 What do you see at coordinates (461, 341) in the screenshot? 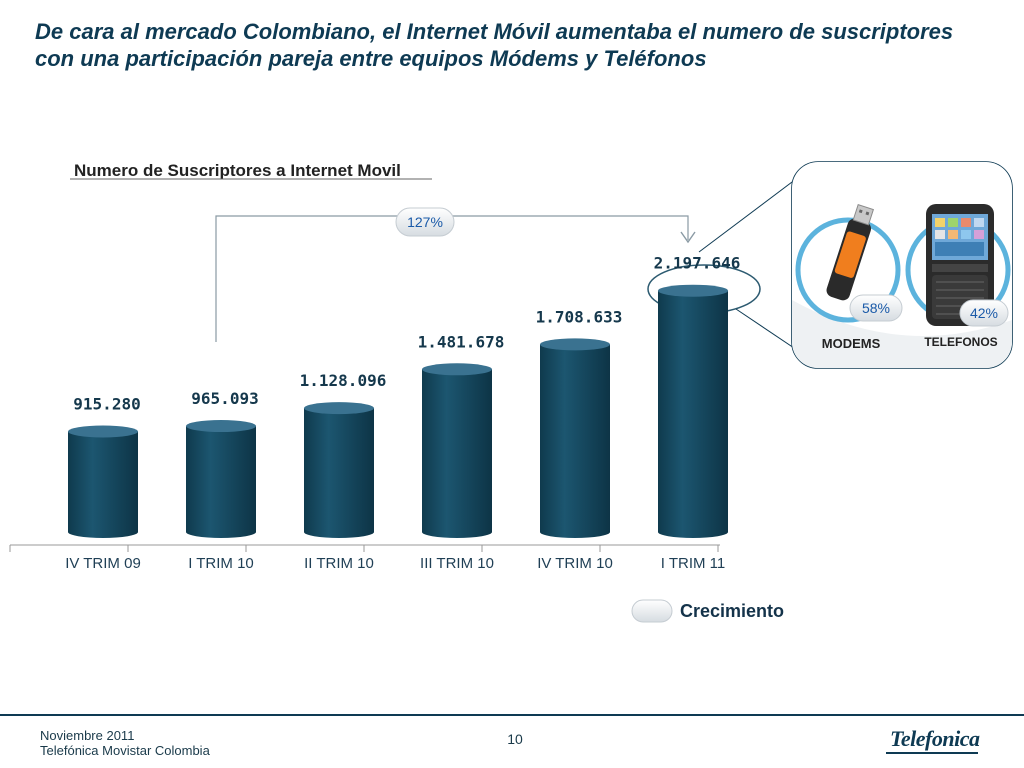
I see `value-label-iii-trim-10: 1.481.678` at bounding box center [461, 341].